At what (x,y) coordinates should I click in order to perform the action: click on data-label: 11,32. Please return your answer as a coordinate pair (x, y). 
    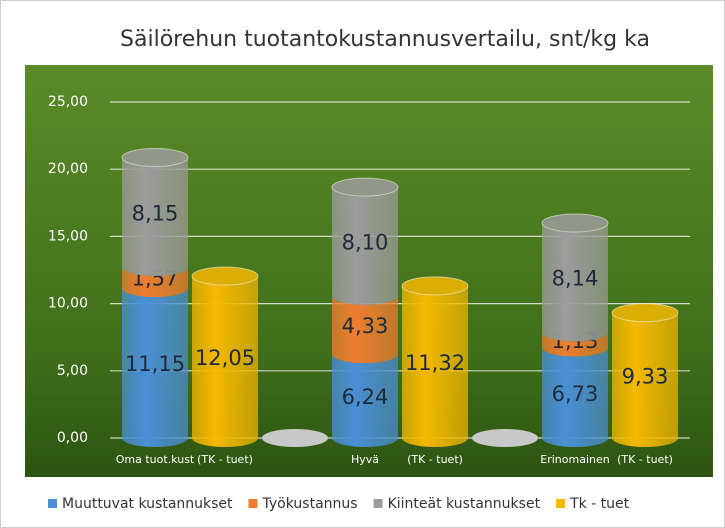
    Looking at the image, I should click on (435, 363).